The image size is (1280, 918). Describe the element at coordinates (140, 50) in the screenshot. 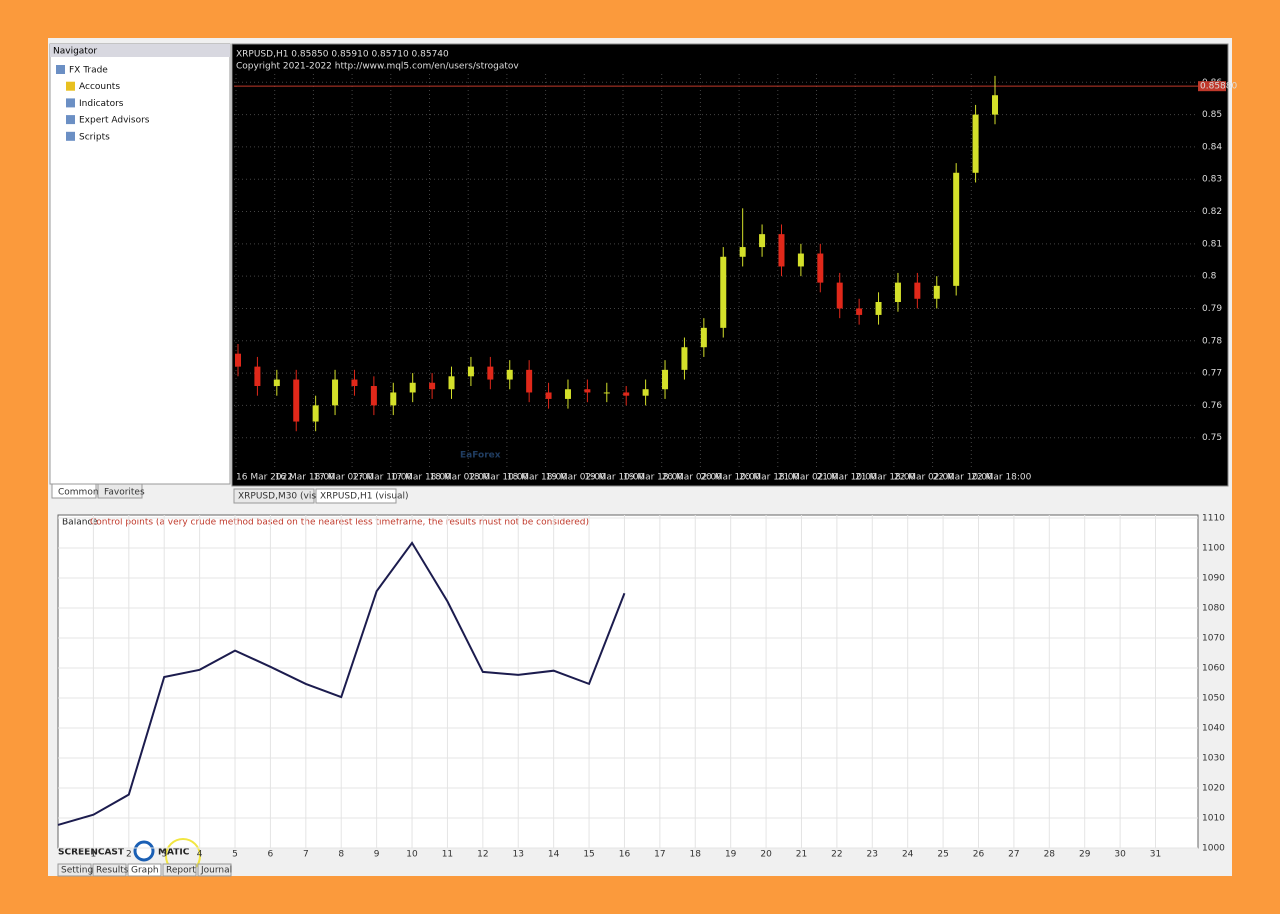

I see `navigator-header` at that location.